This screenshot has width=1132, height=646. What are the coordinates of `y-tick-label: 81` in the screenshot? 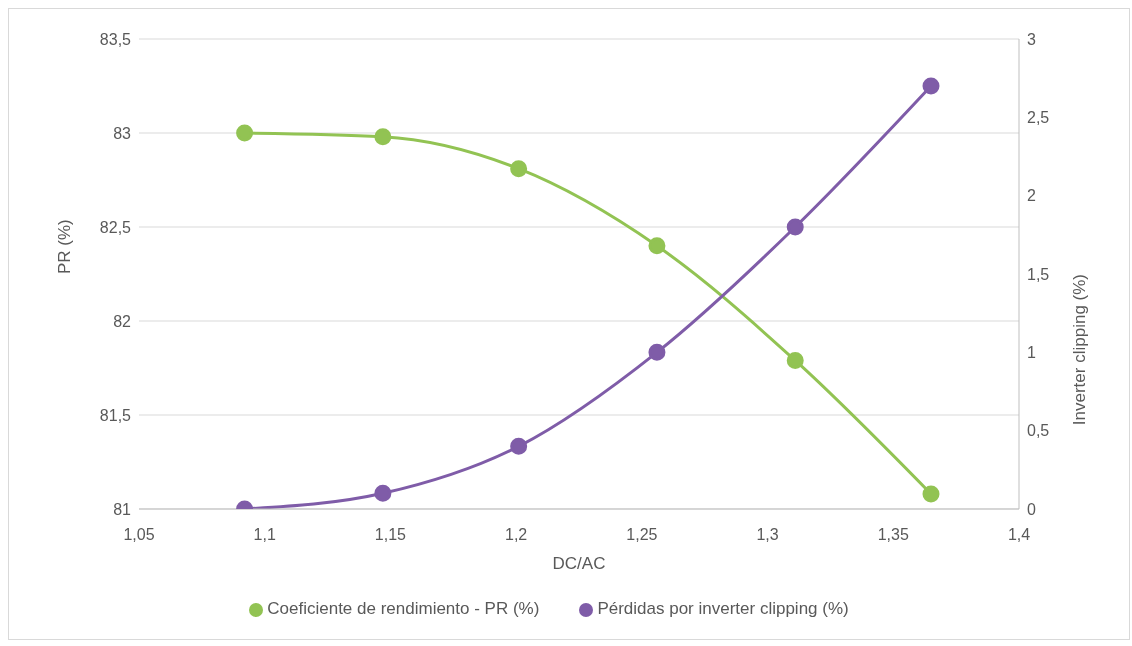 It's located at (122, 509).